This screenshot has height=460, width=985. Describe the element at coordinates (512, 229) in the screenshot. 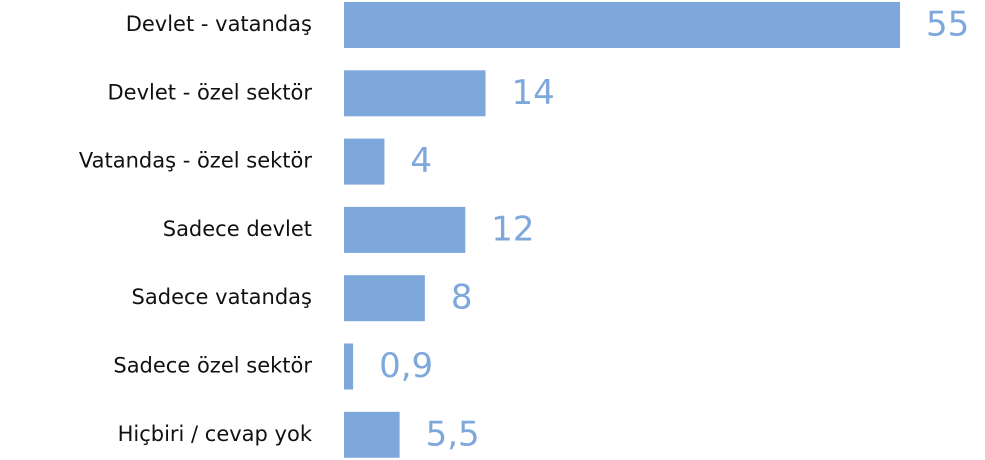

I see `value-label: 12` at that location.